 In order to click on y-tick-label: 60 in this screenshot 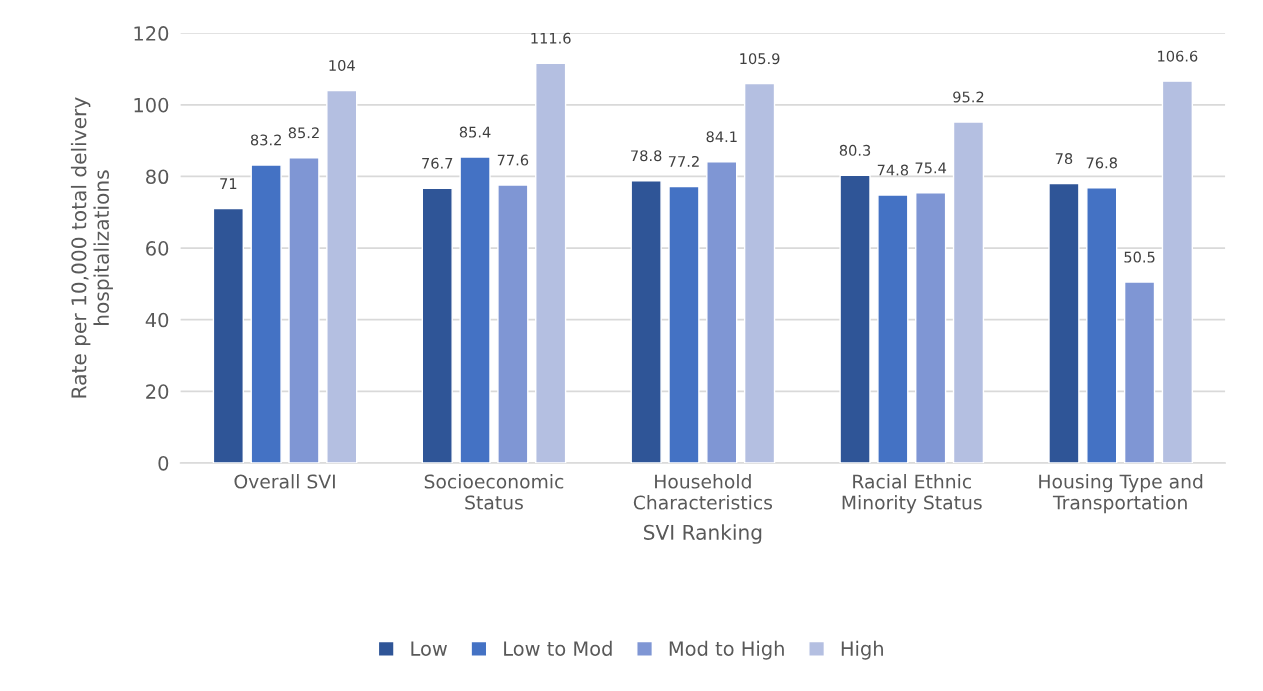, I will do `click(157, 248)`.